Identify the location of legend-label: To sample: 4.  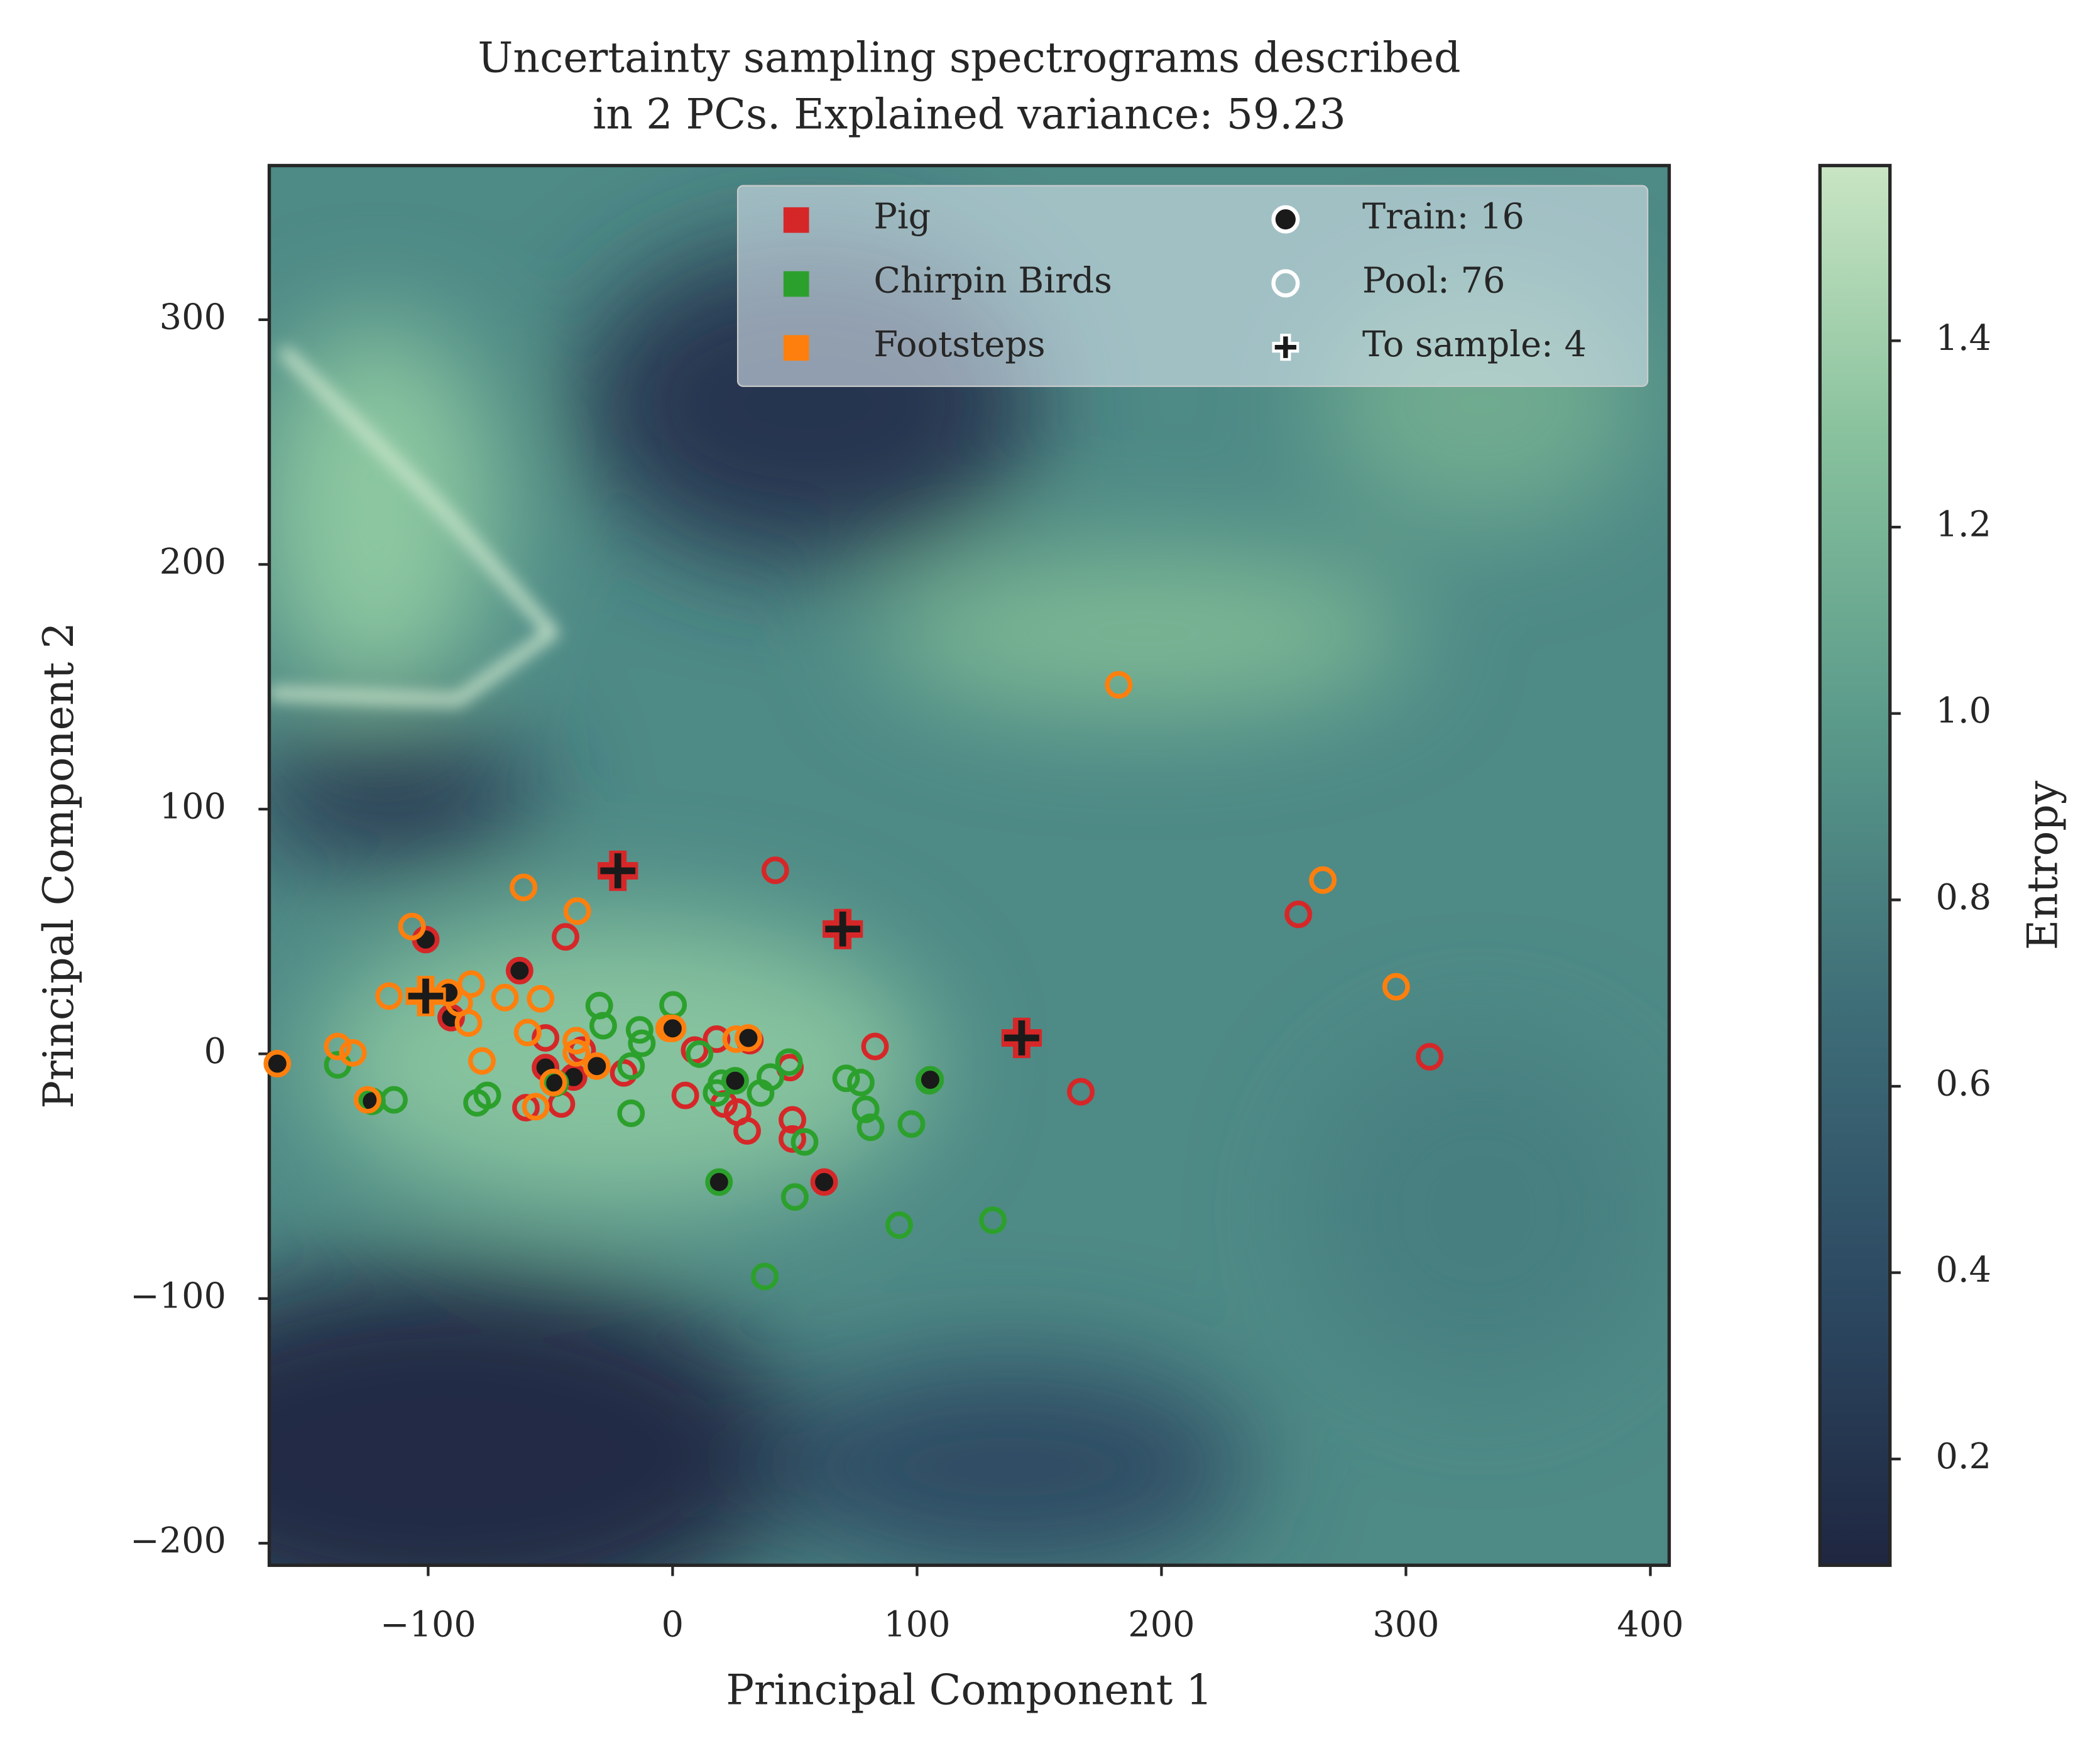
(1474, 344).